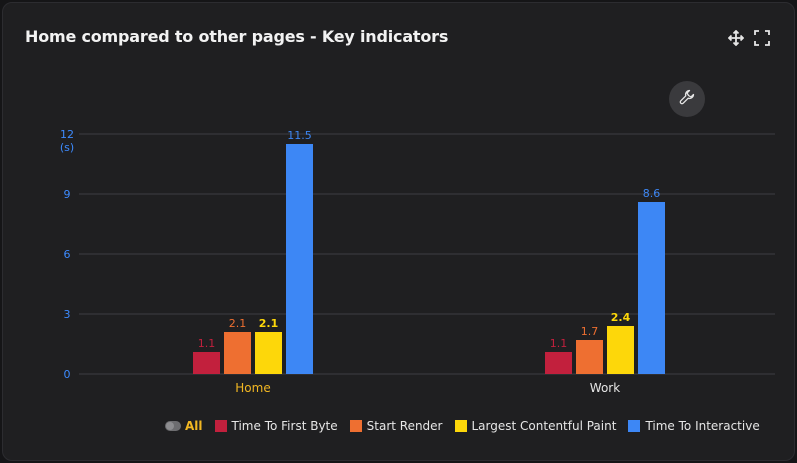  I want to click on bar-work-time-to-interactive, so click(651, 288).